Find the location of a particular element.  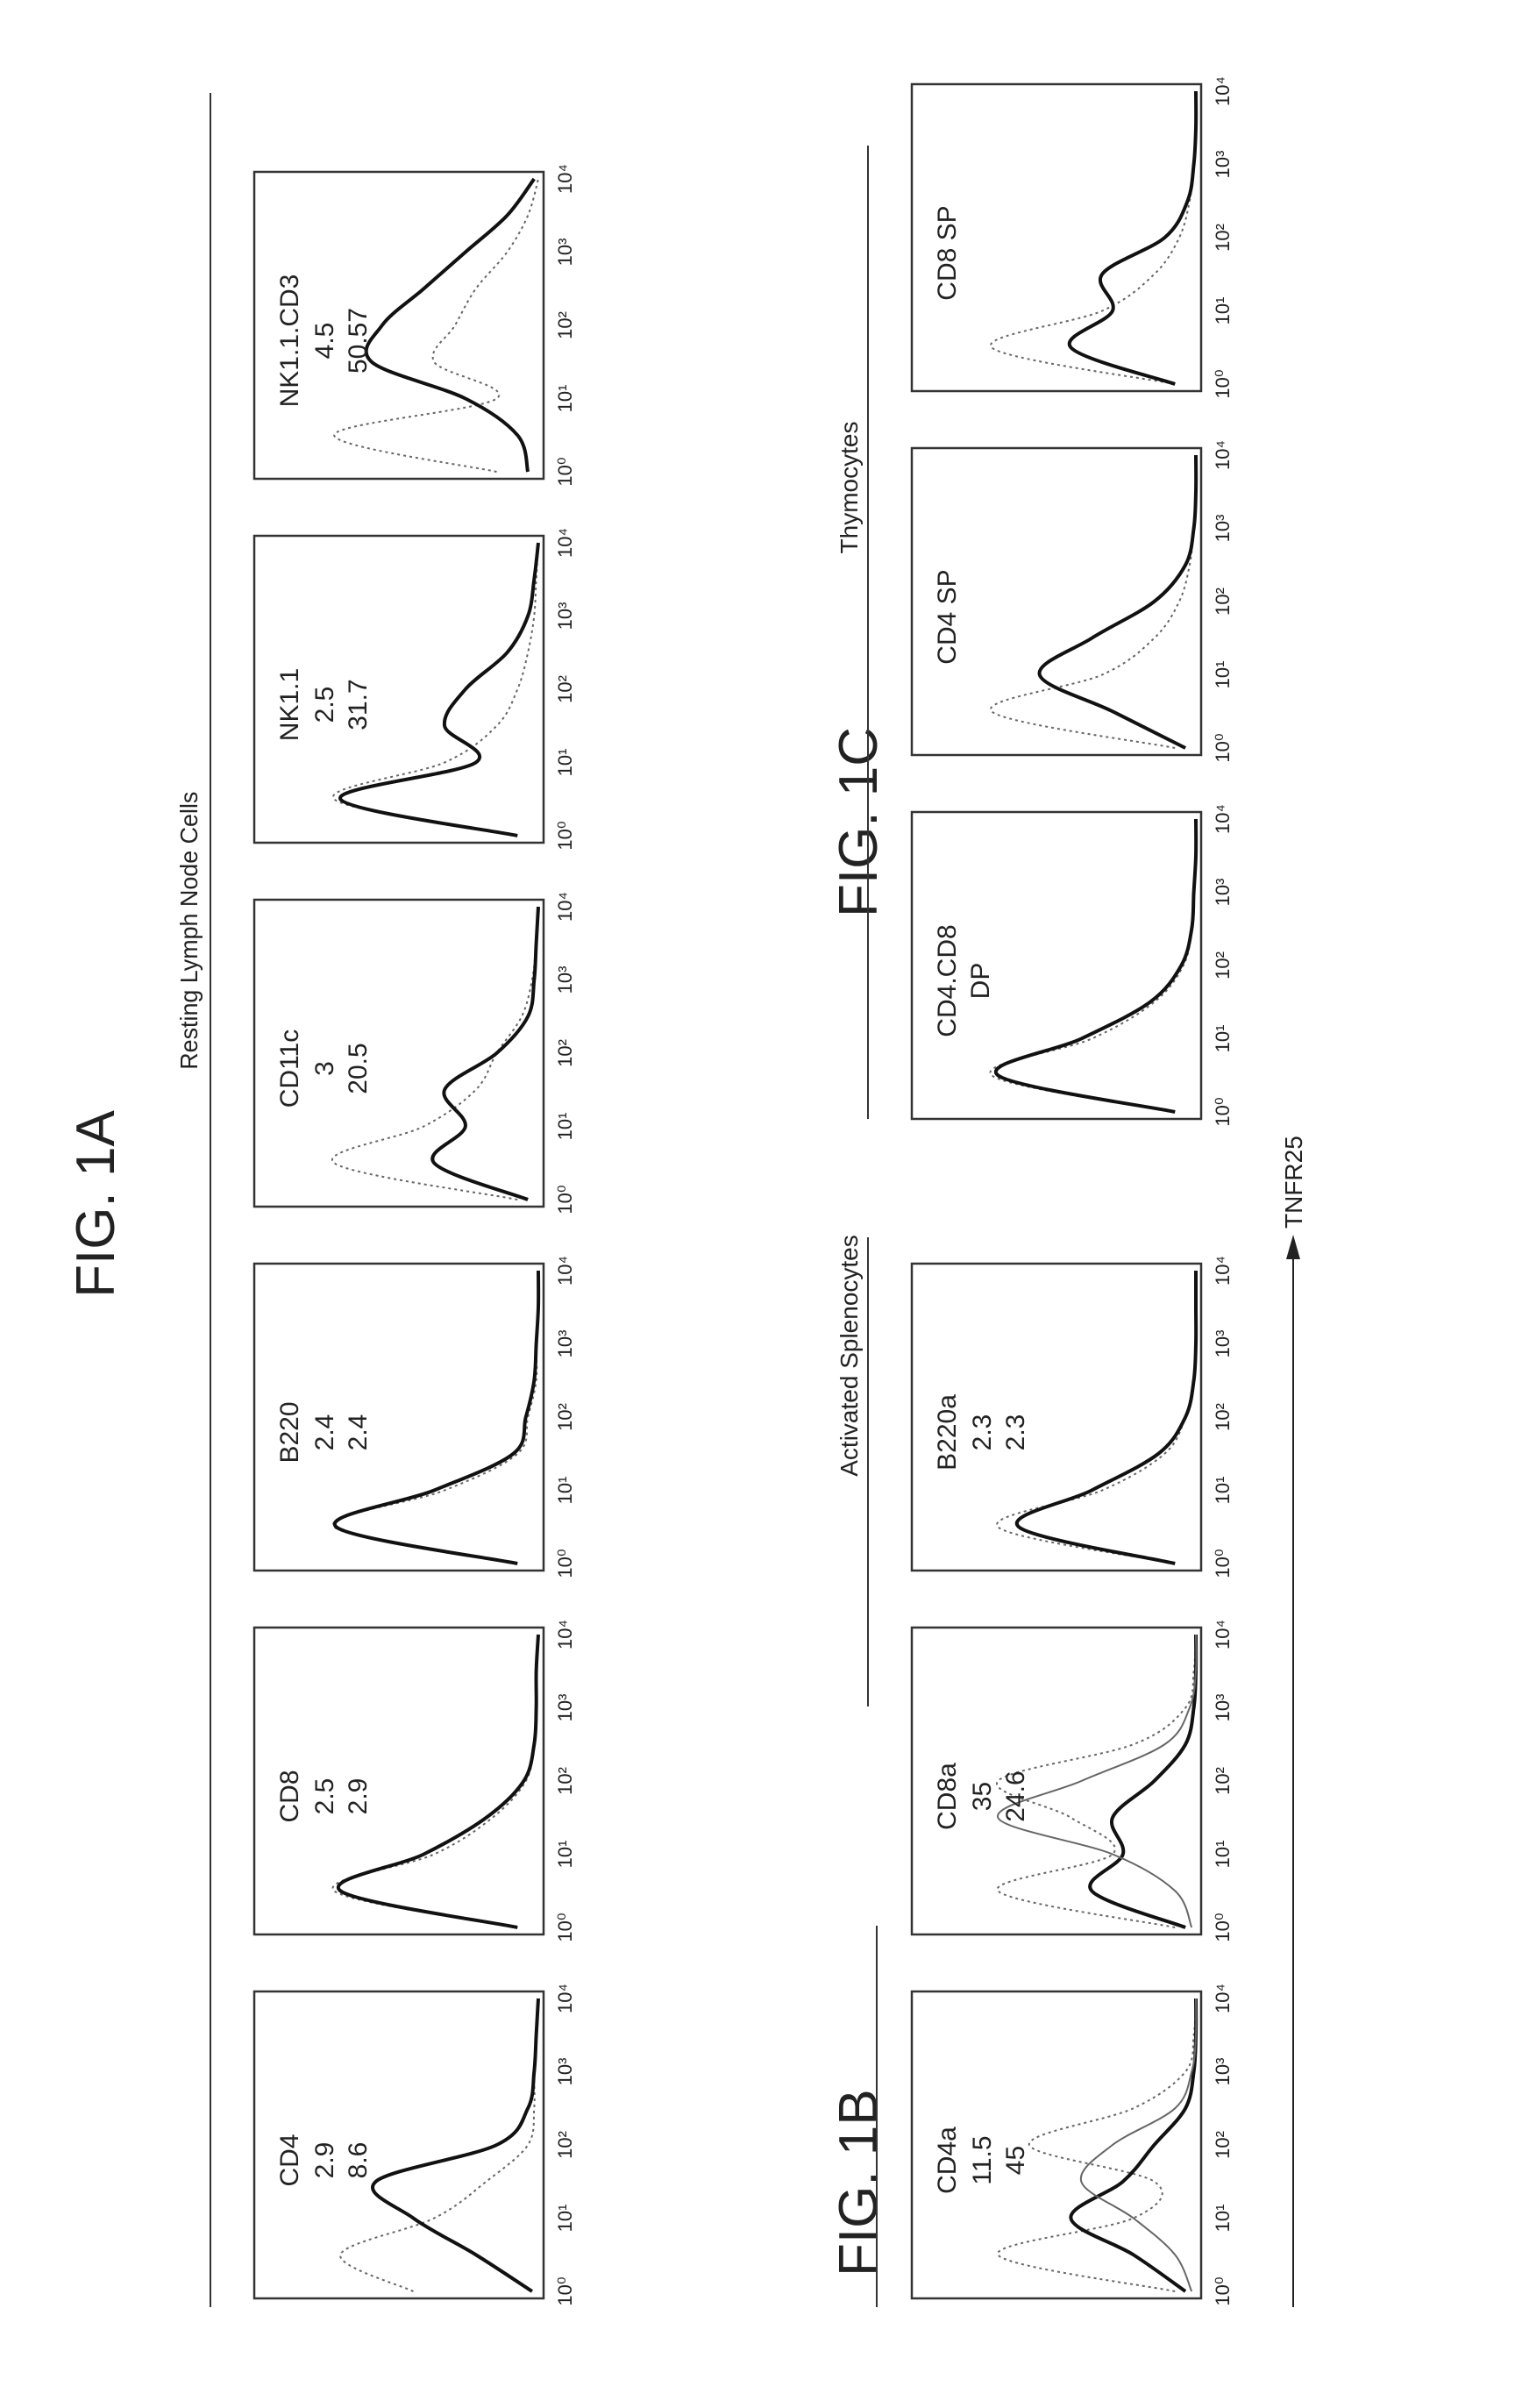

panel-annotation: 31.7 is located at coordinates (358, 705).